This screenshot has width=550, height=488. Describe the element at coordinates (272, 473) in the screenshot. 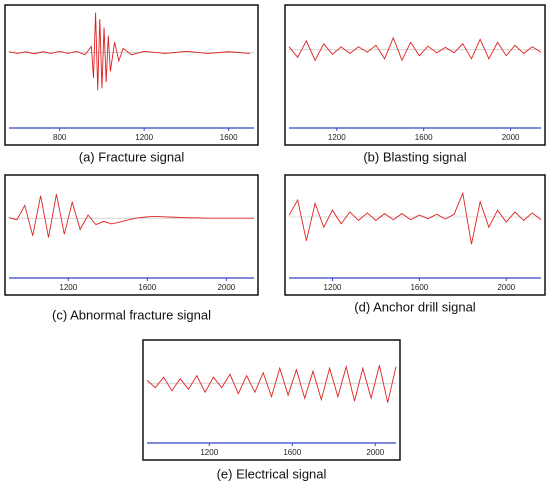

I see `caption: (e) Electrical signal` at that location.